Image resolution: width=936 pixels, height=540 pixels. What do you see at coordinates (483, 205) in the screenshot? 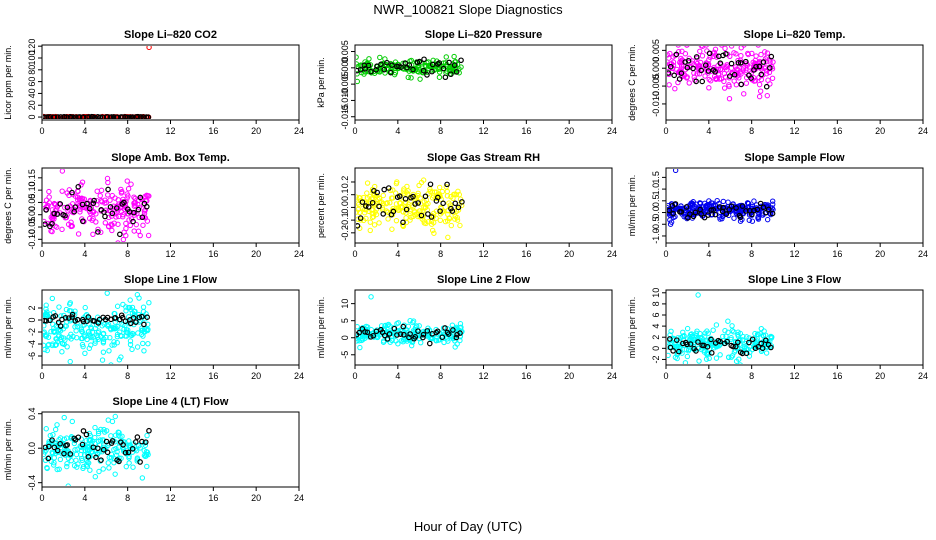
I see `plot-frame` at bounding box center [483, 205].